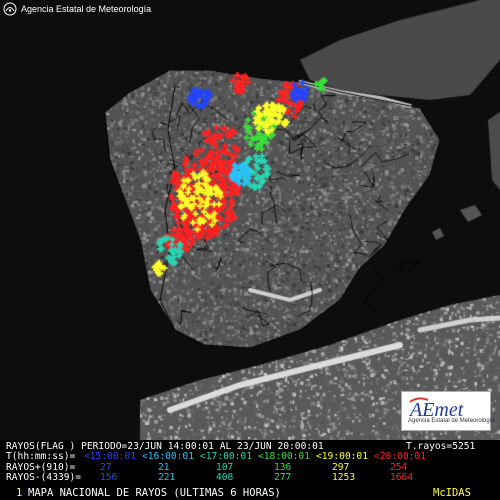  I want to click on legend-negative-count: 156, so click(109, 477).